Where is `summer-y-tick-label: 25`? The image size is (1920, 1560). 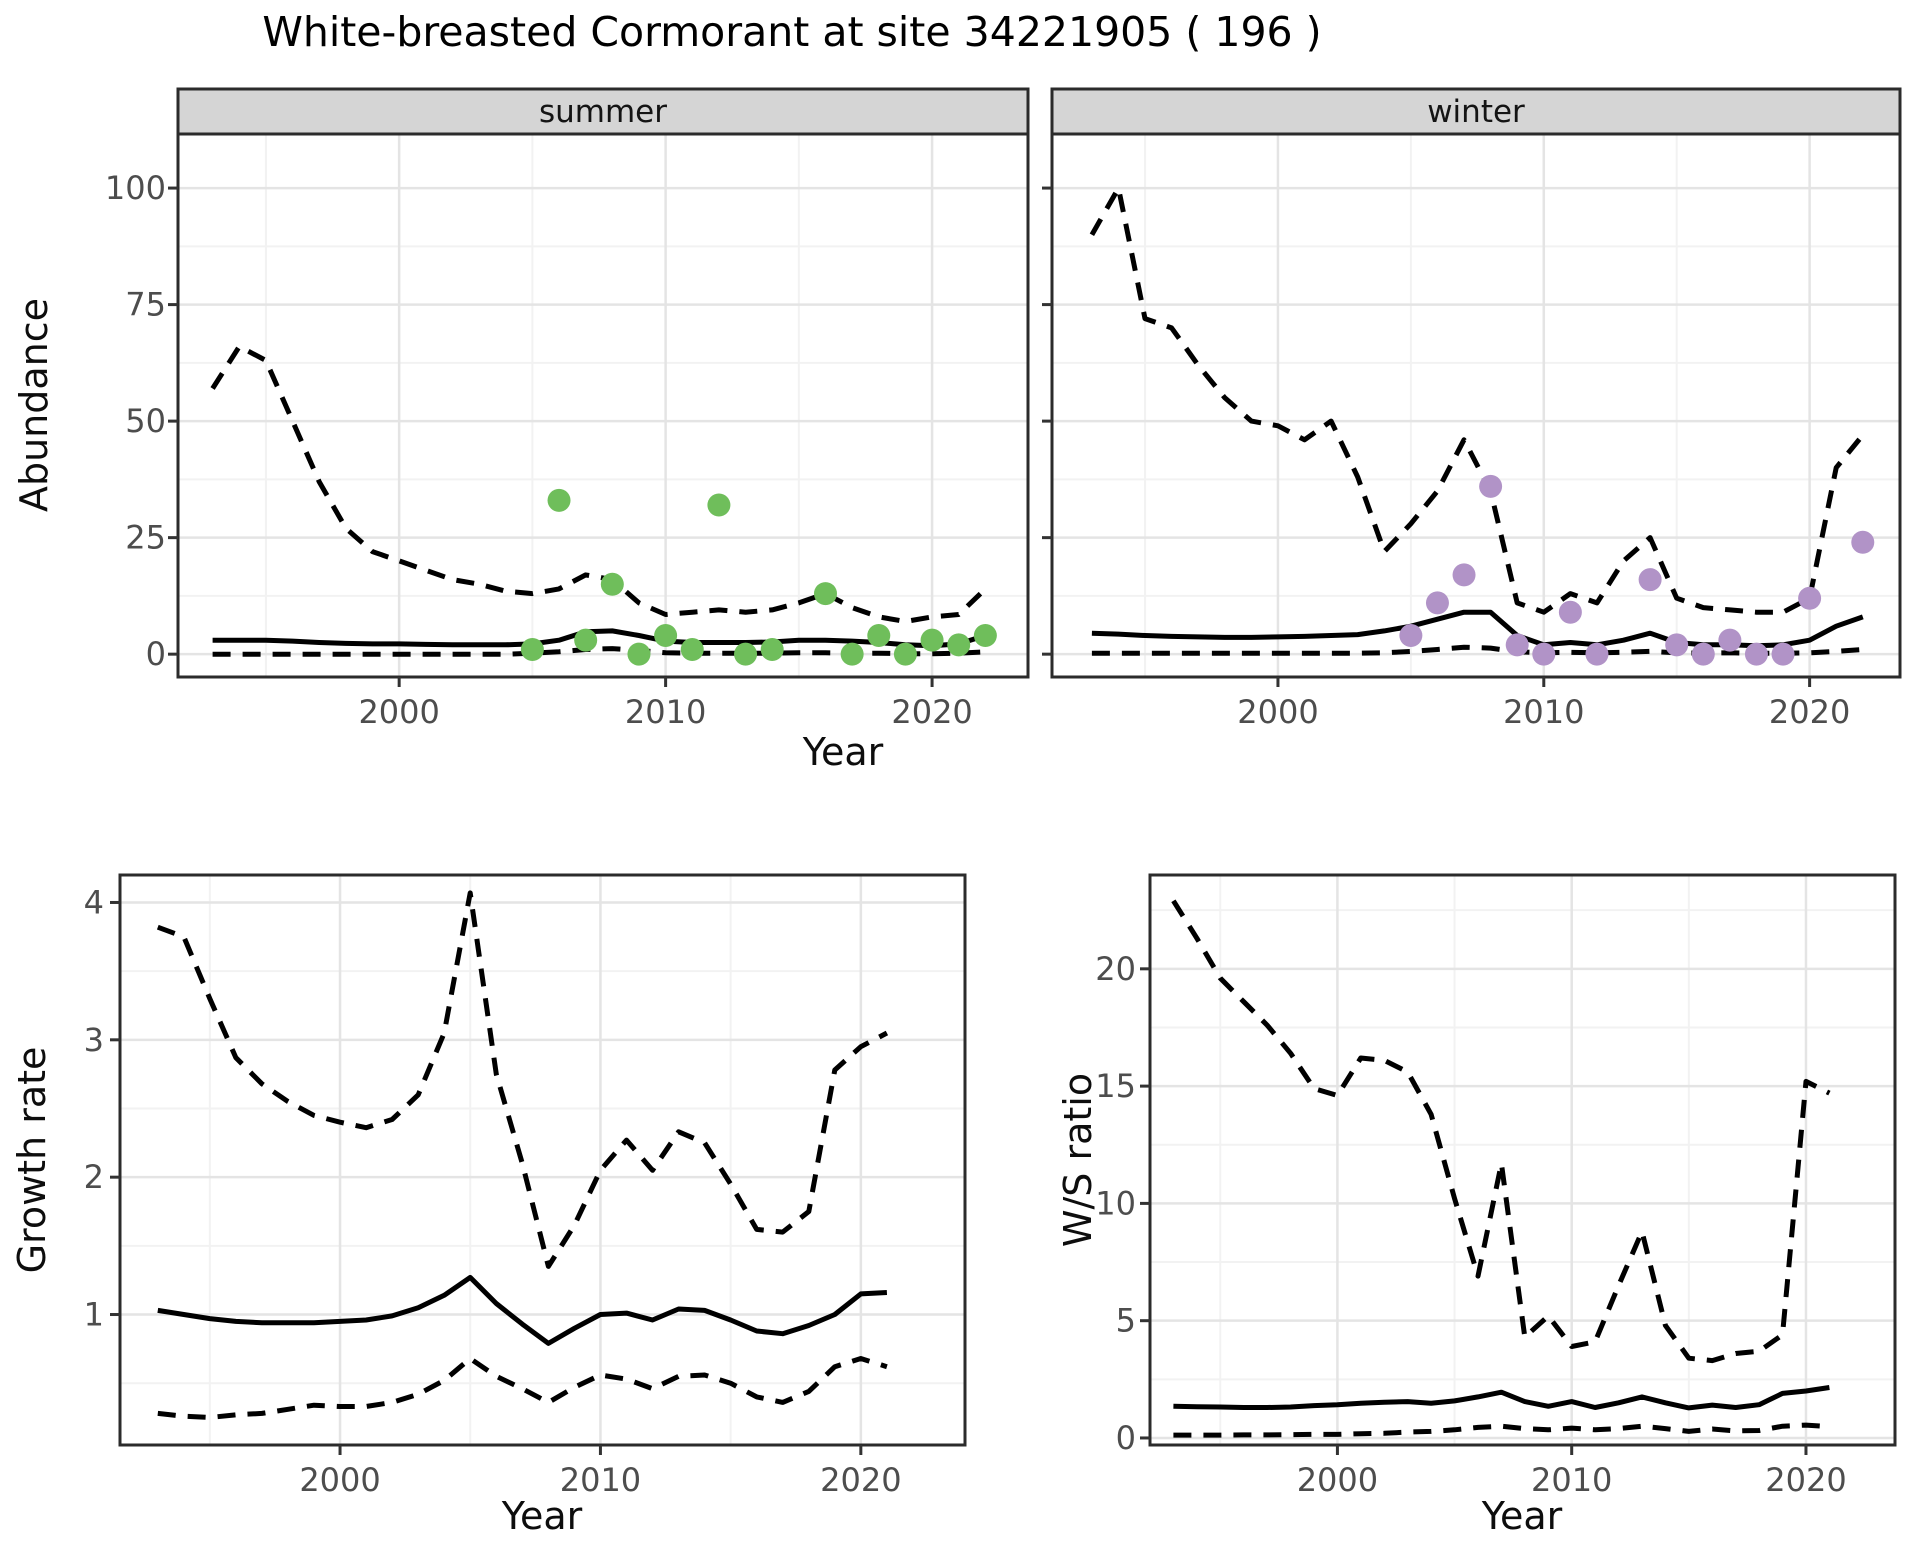
summer-y-tick-label: 25 is located at coordinates (145, 538).